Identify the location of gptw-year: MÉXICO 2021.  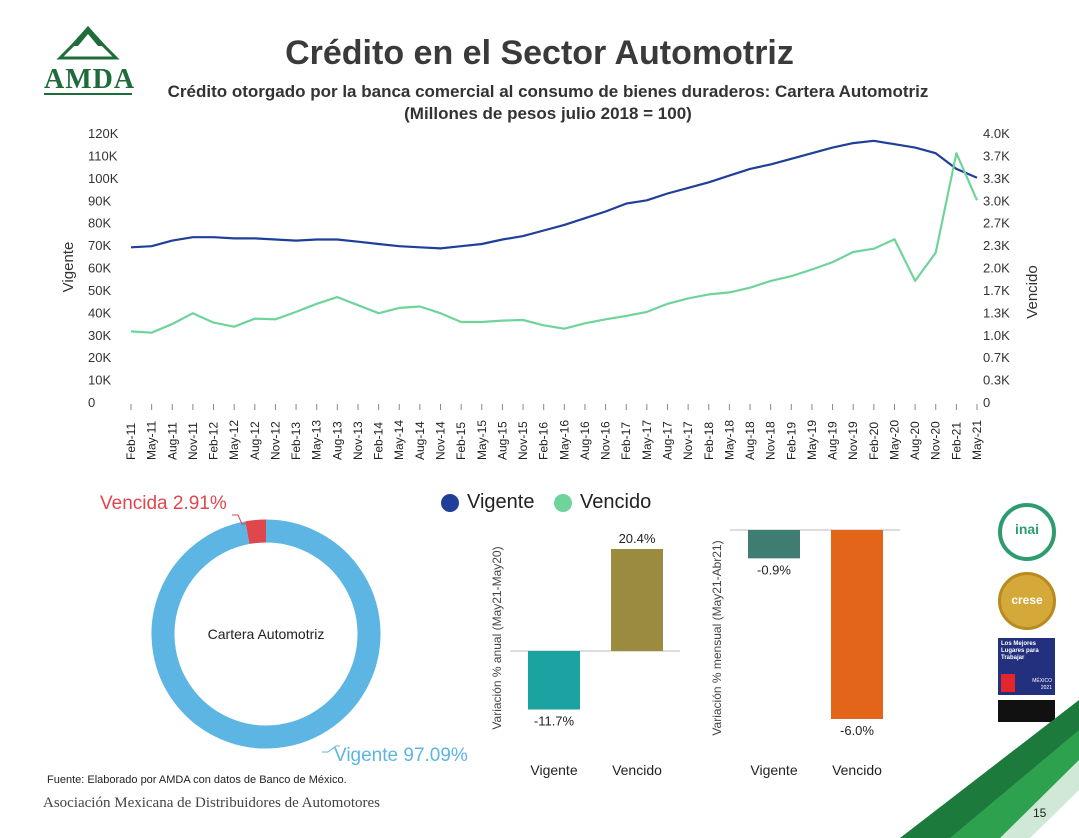
(1042, 684).